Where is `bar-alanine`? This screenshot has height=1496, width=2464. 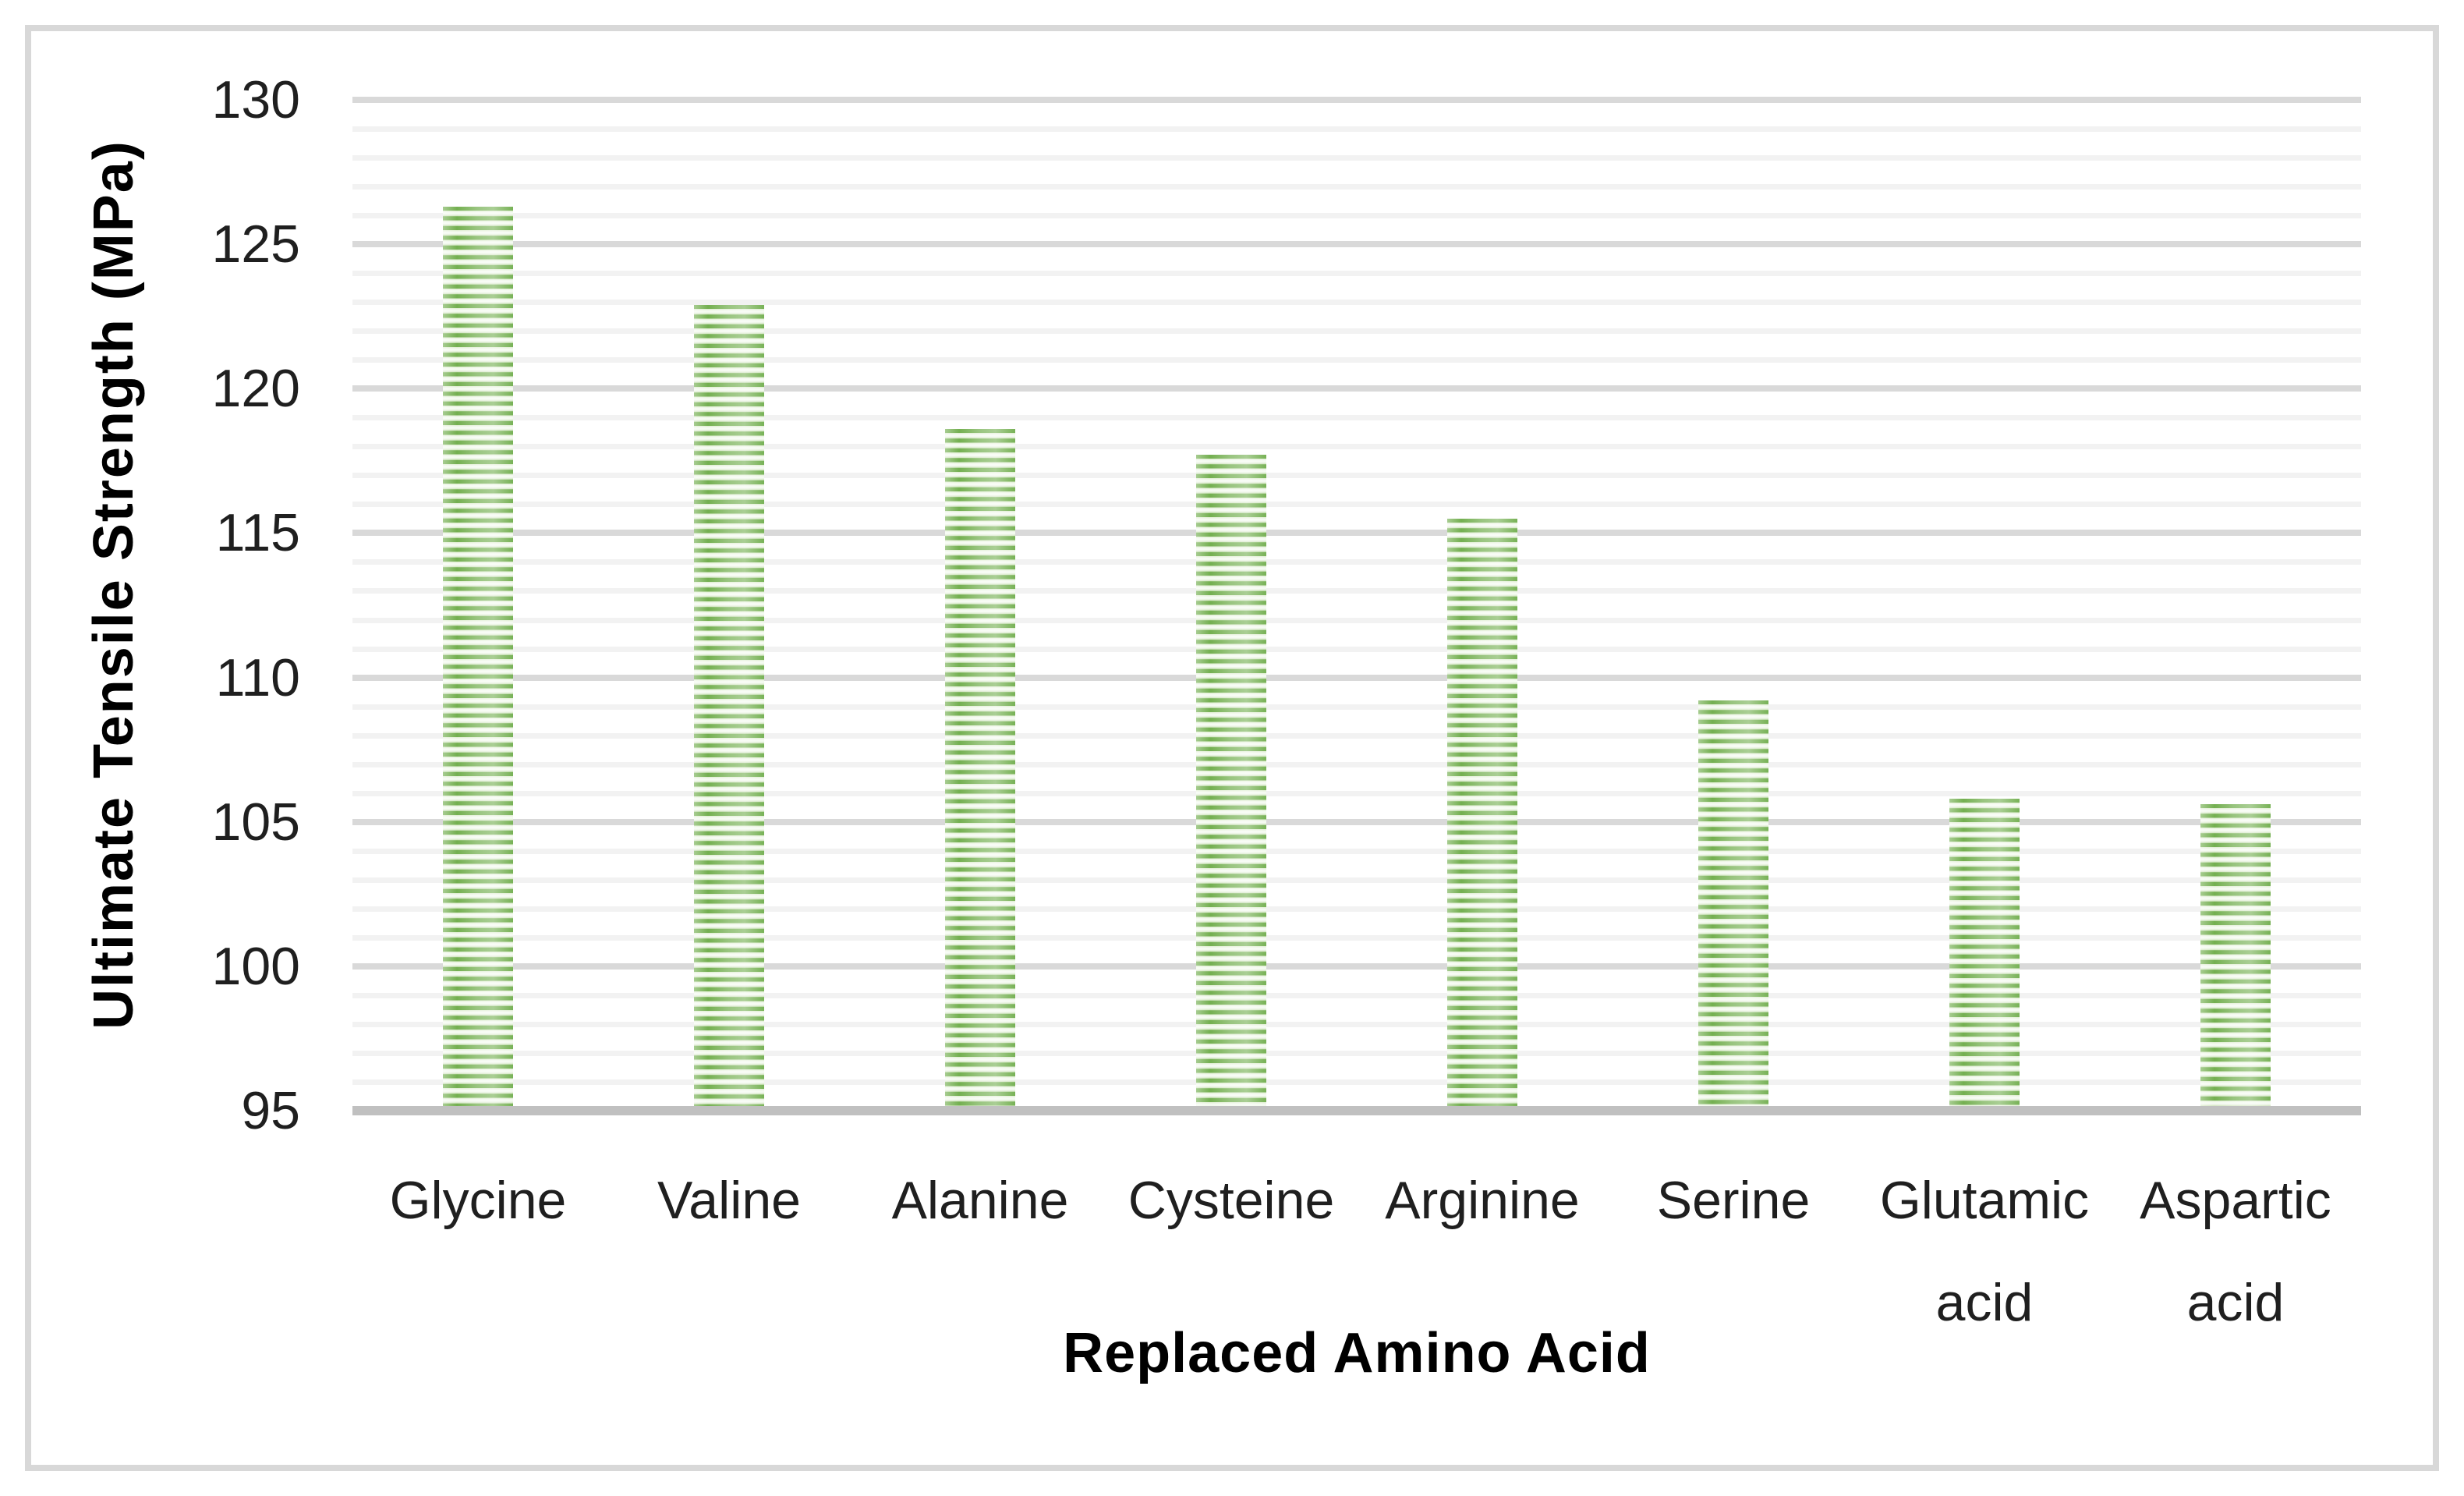
bar-alanine is located at coordinates (980, 770).